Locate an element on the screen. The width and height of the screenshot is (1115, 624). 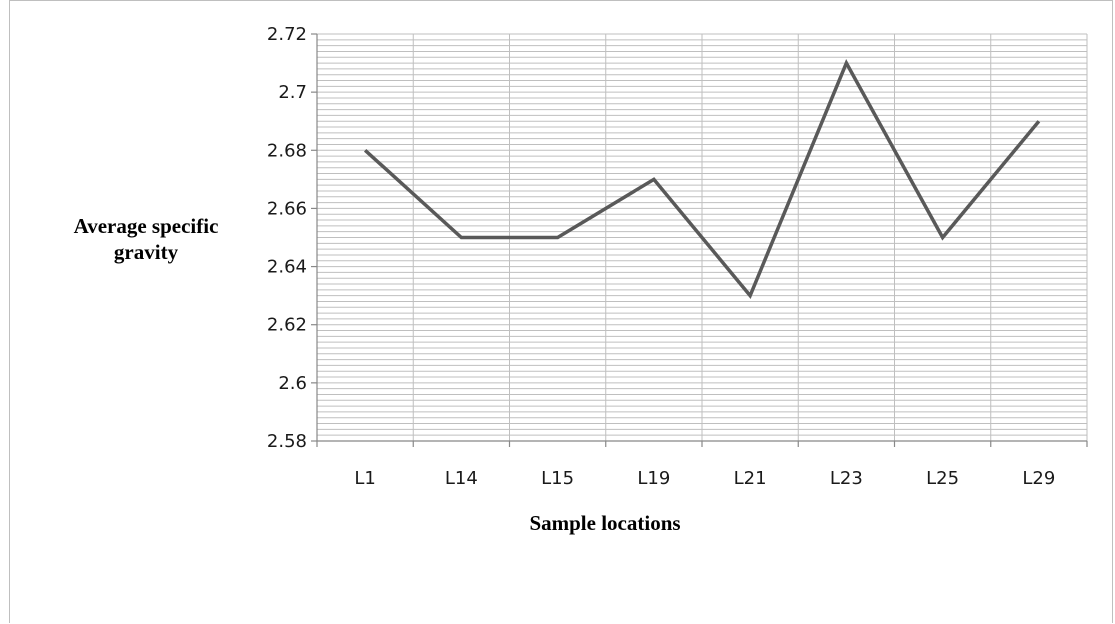
y-tick-label: 2.6 is located at coordinates (292, 383).